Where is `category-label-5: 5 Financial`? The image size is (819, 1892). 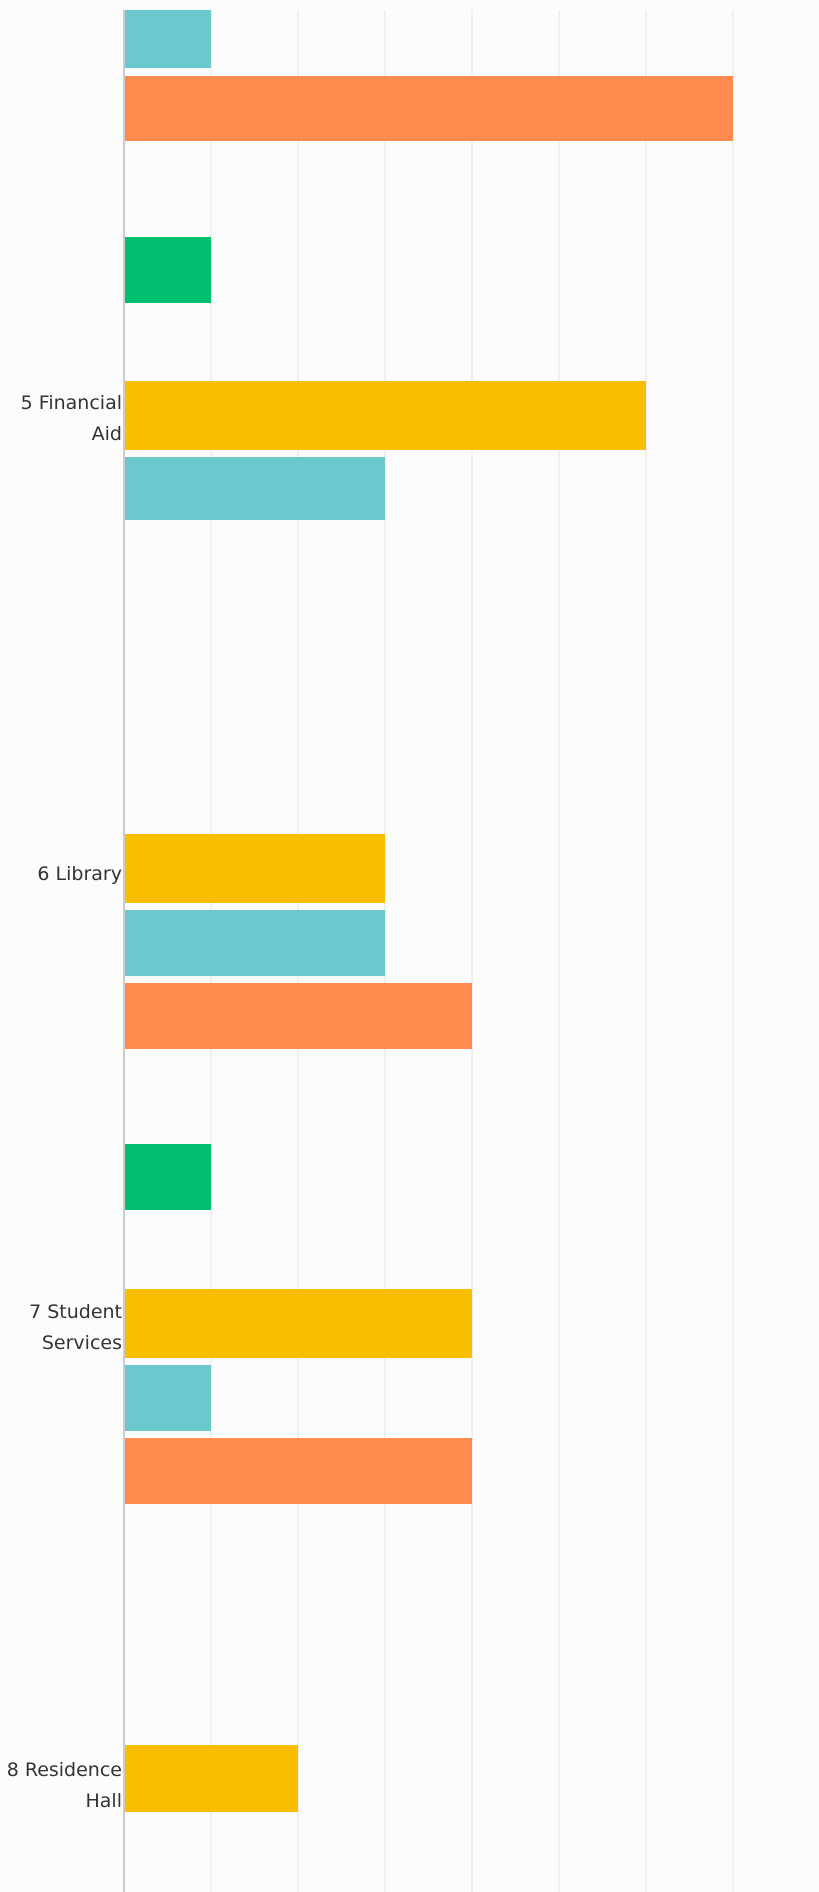
category-label-5: 5 Financial is located at coordinates (71, 403).